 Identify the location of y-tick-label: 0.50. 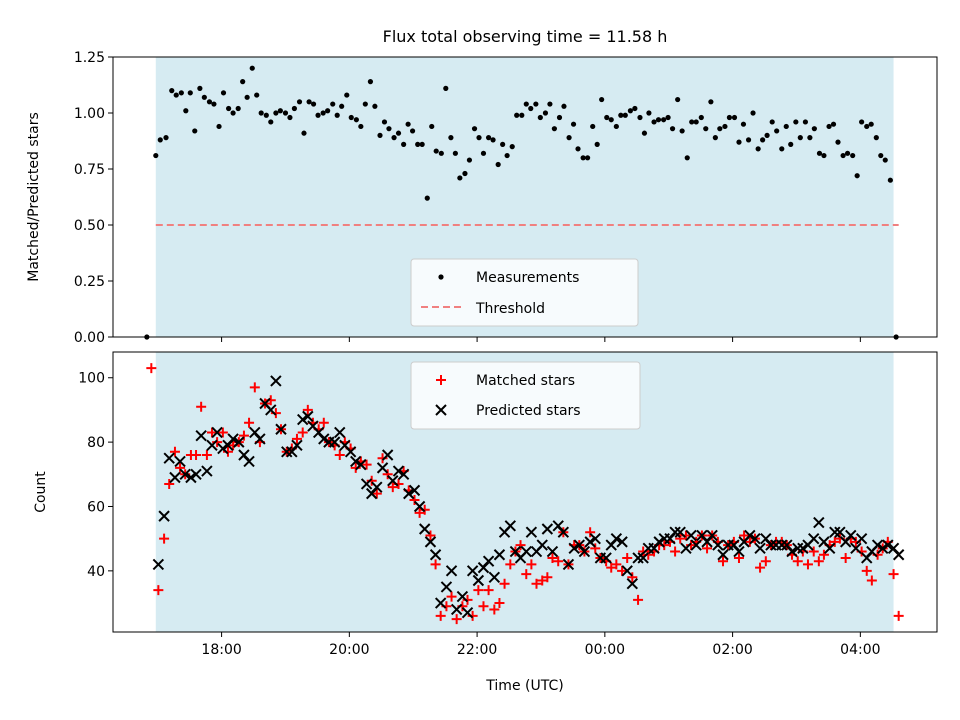
(89, 226).